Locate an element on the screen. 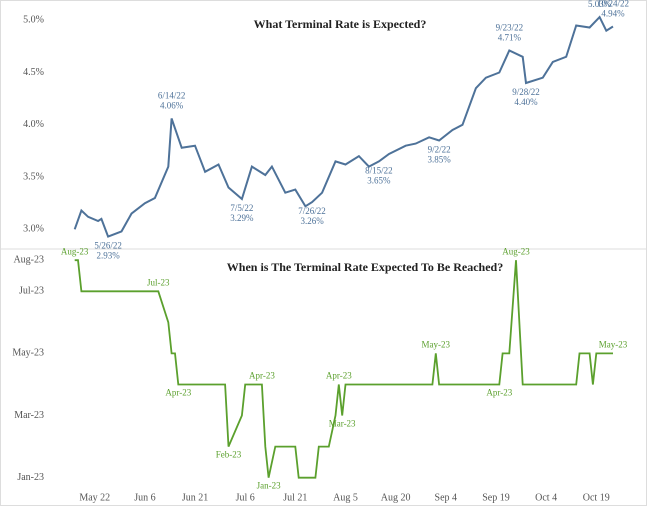 The height and width of the screenshot is (506, 647). data-label: 2.93% is located at coordinates (108, 256).